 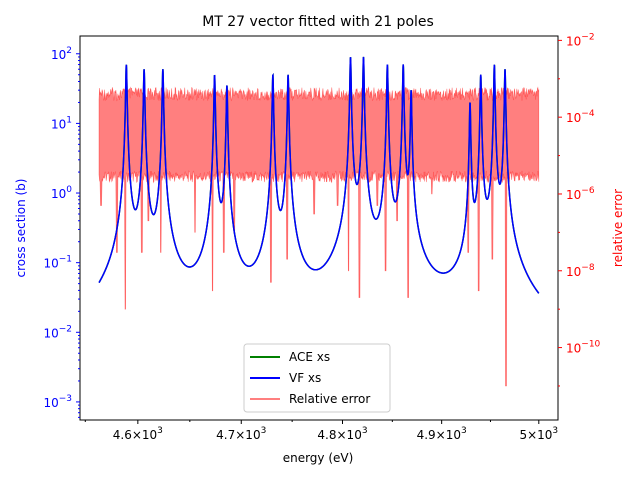 I want to click on y-axis-right-label: relative error, so click(x=618, y=228).